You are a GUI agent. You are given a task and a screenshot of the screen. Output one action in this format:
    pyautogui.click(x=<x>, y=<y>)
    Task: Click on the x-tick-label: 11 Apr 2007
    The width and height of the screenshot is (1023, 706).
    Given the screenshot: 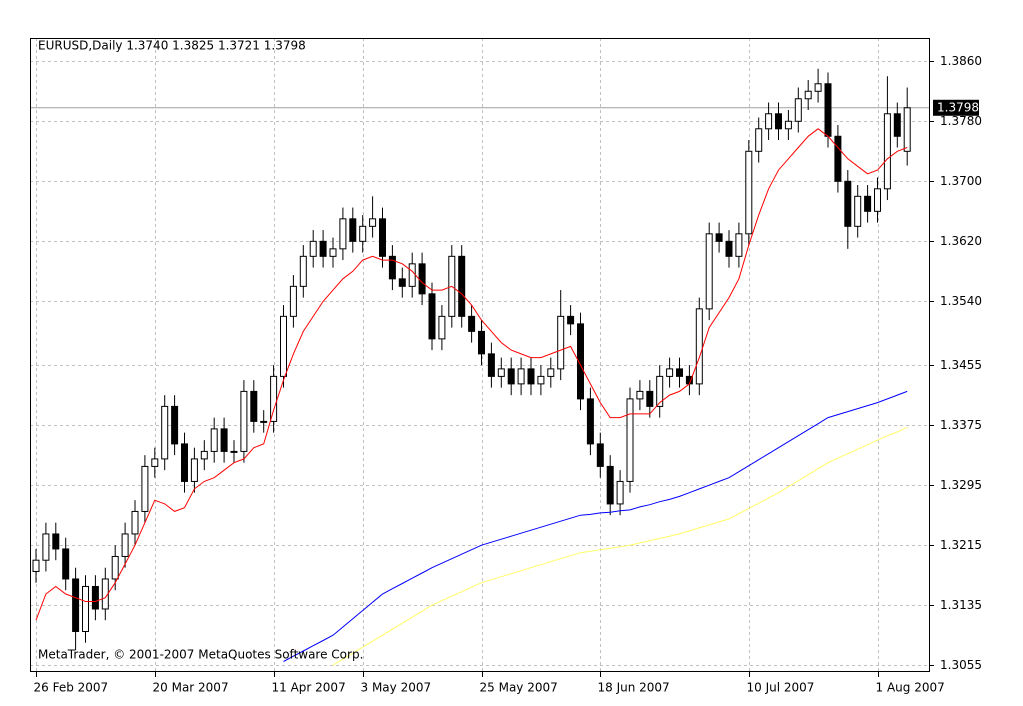 What is the action you would take?
    pyautogui.click(x=309, y=688)
    